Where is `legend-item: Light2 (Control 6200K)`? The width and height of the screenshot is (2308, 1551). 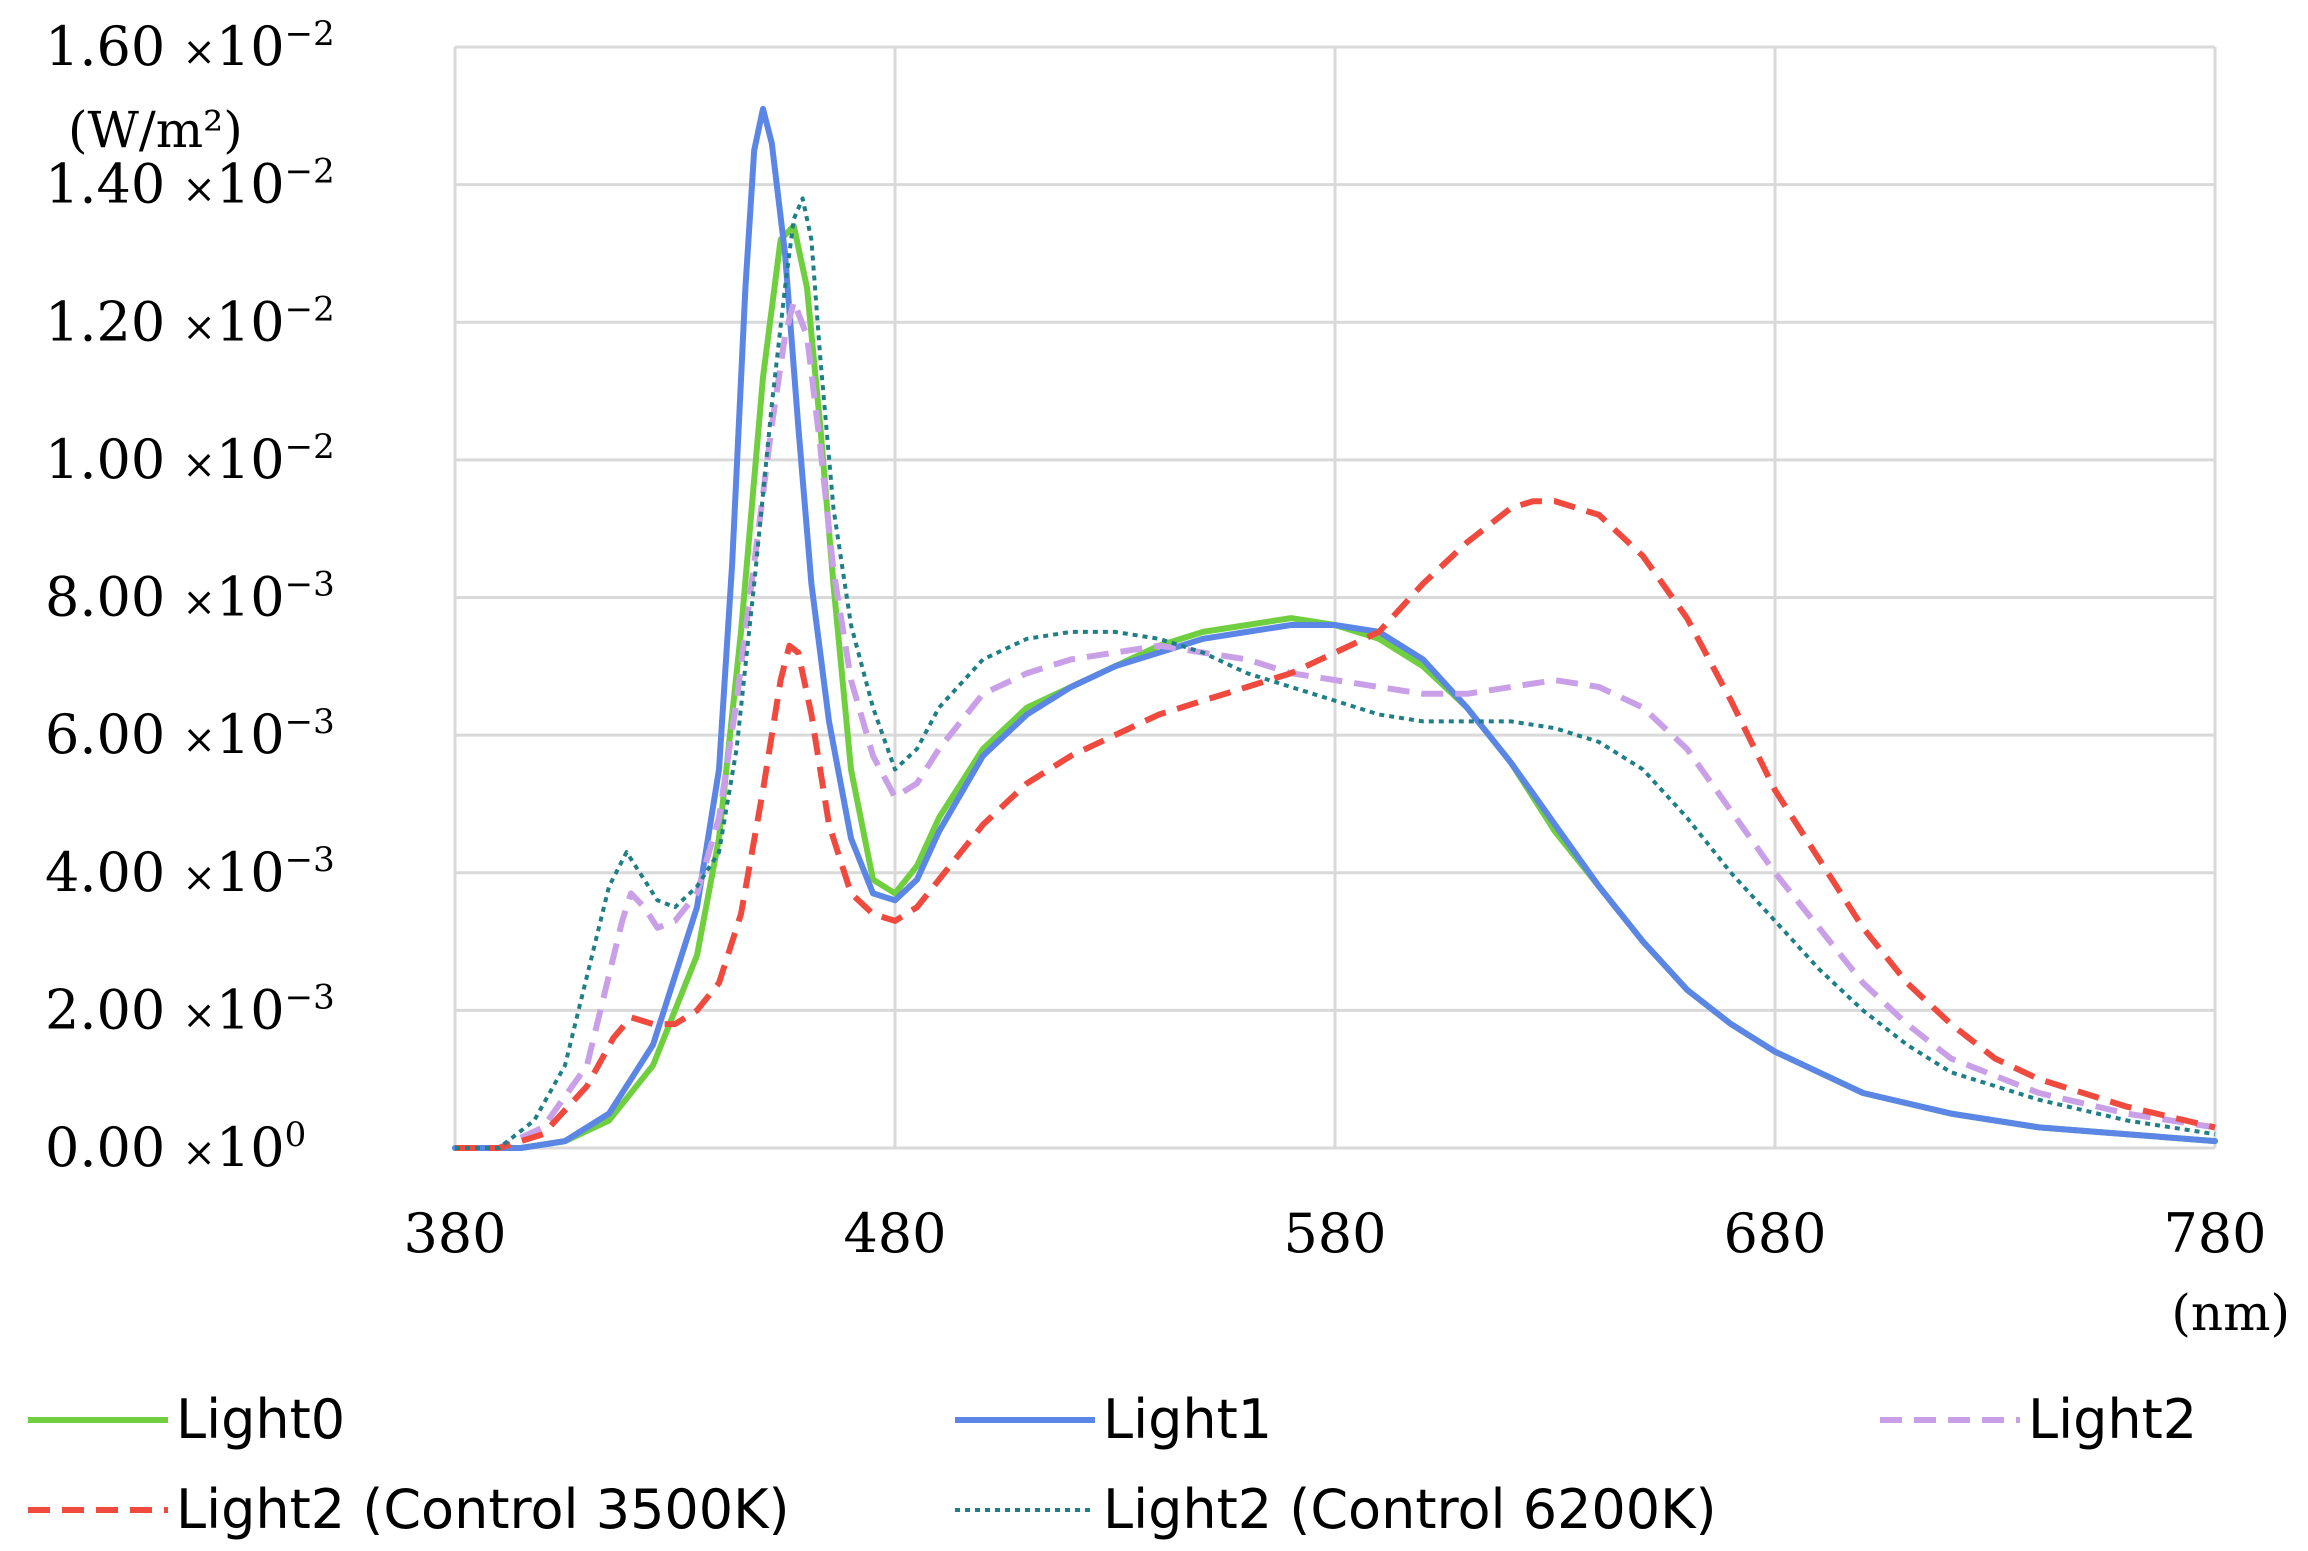
legend-item: Light2 (Control 6200K) is located at coordinates (1336, 1509).